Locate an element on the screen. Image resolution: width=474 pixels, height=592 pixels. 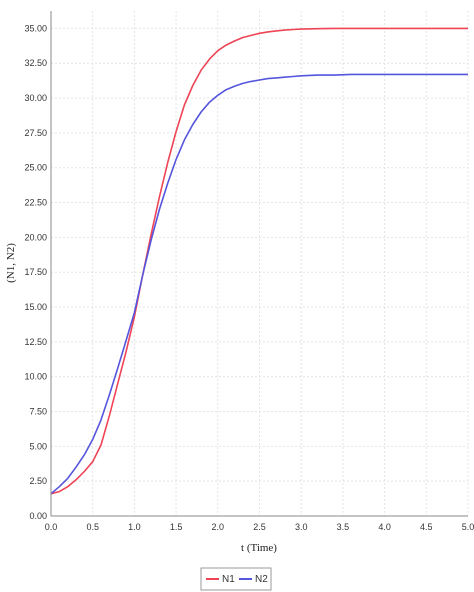
x-tick-label: 4.0 is located at coordinates (384, 527).